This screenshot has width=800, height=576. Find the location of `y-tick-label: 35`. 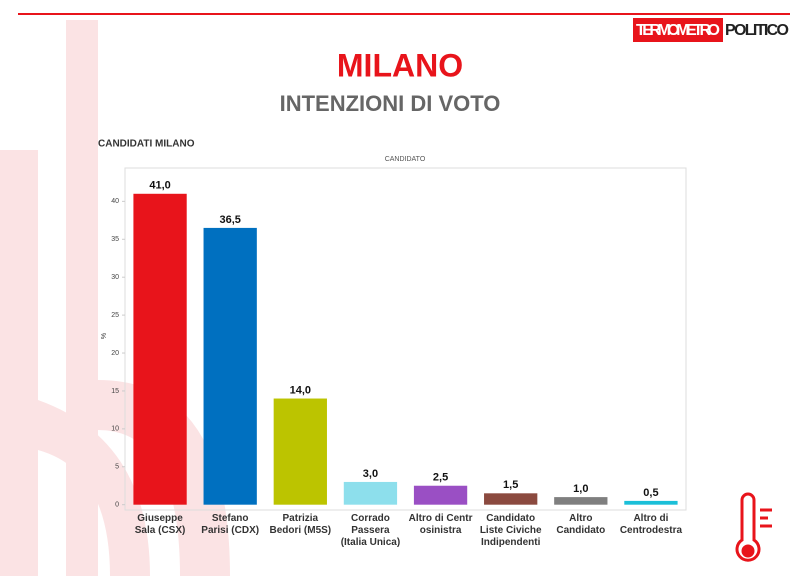

y-tick-label: 35 is located at coordinates (115, 239).